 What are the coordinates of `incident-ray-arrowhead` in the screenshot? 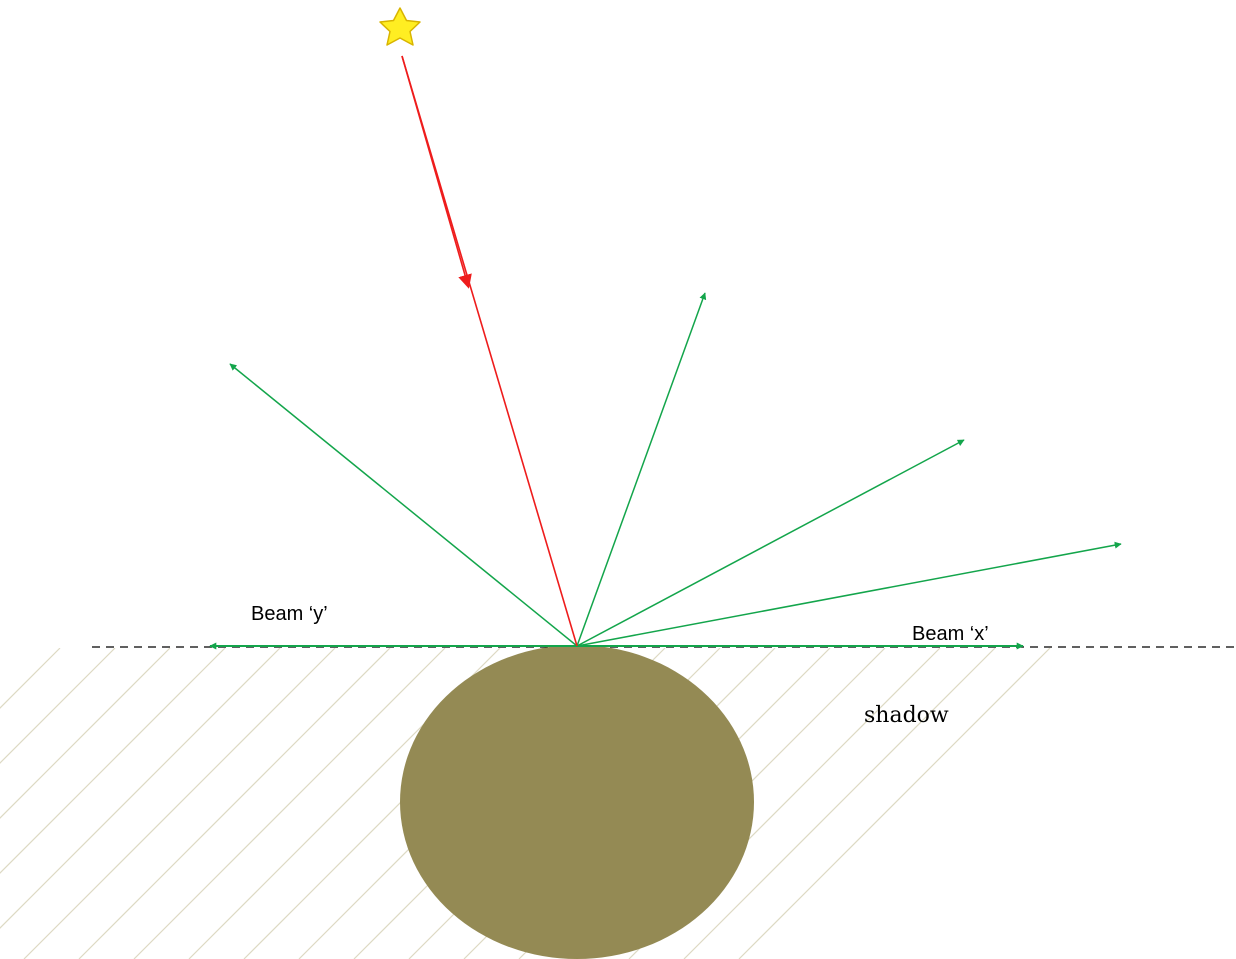 It's located at (436, 172).